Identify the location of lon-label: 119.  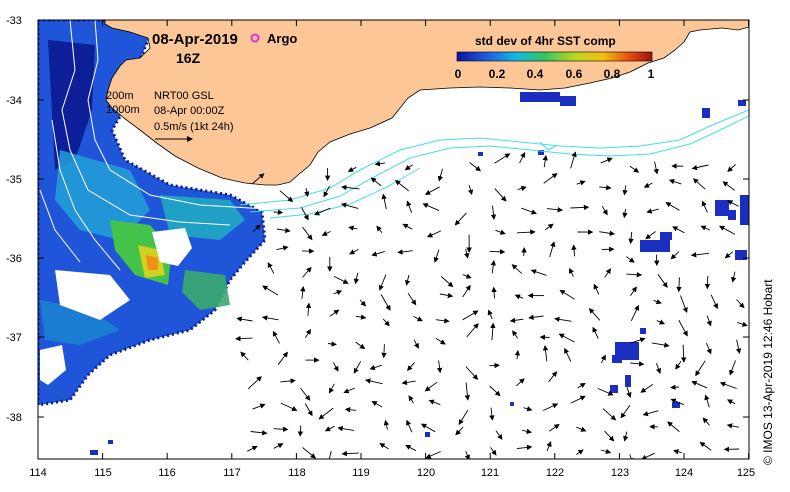
(361, 473).